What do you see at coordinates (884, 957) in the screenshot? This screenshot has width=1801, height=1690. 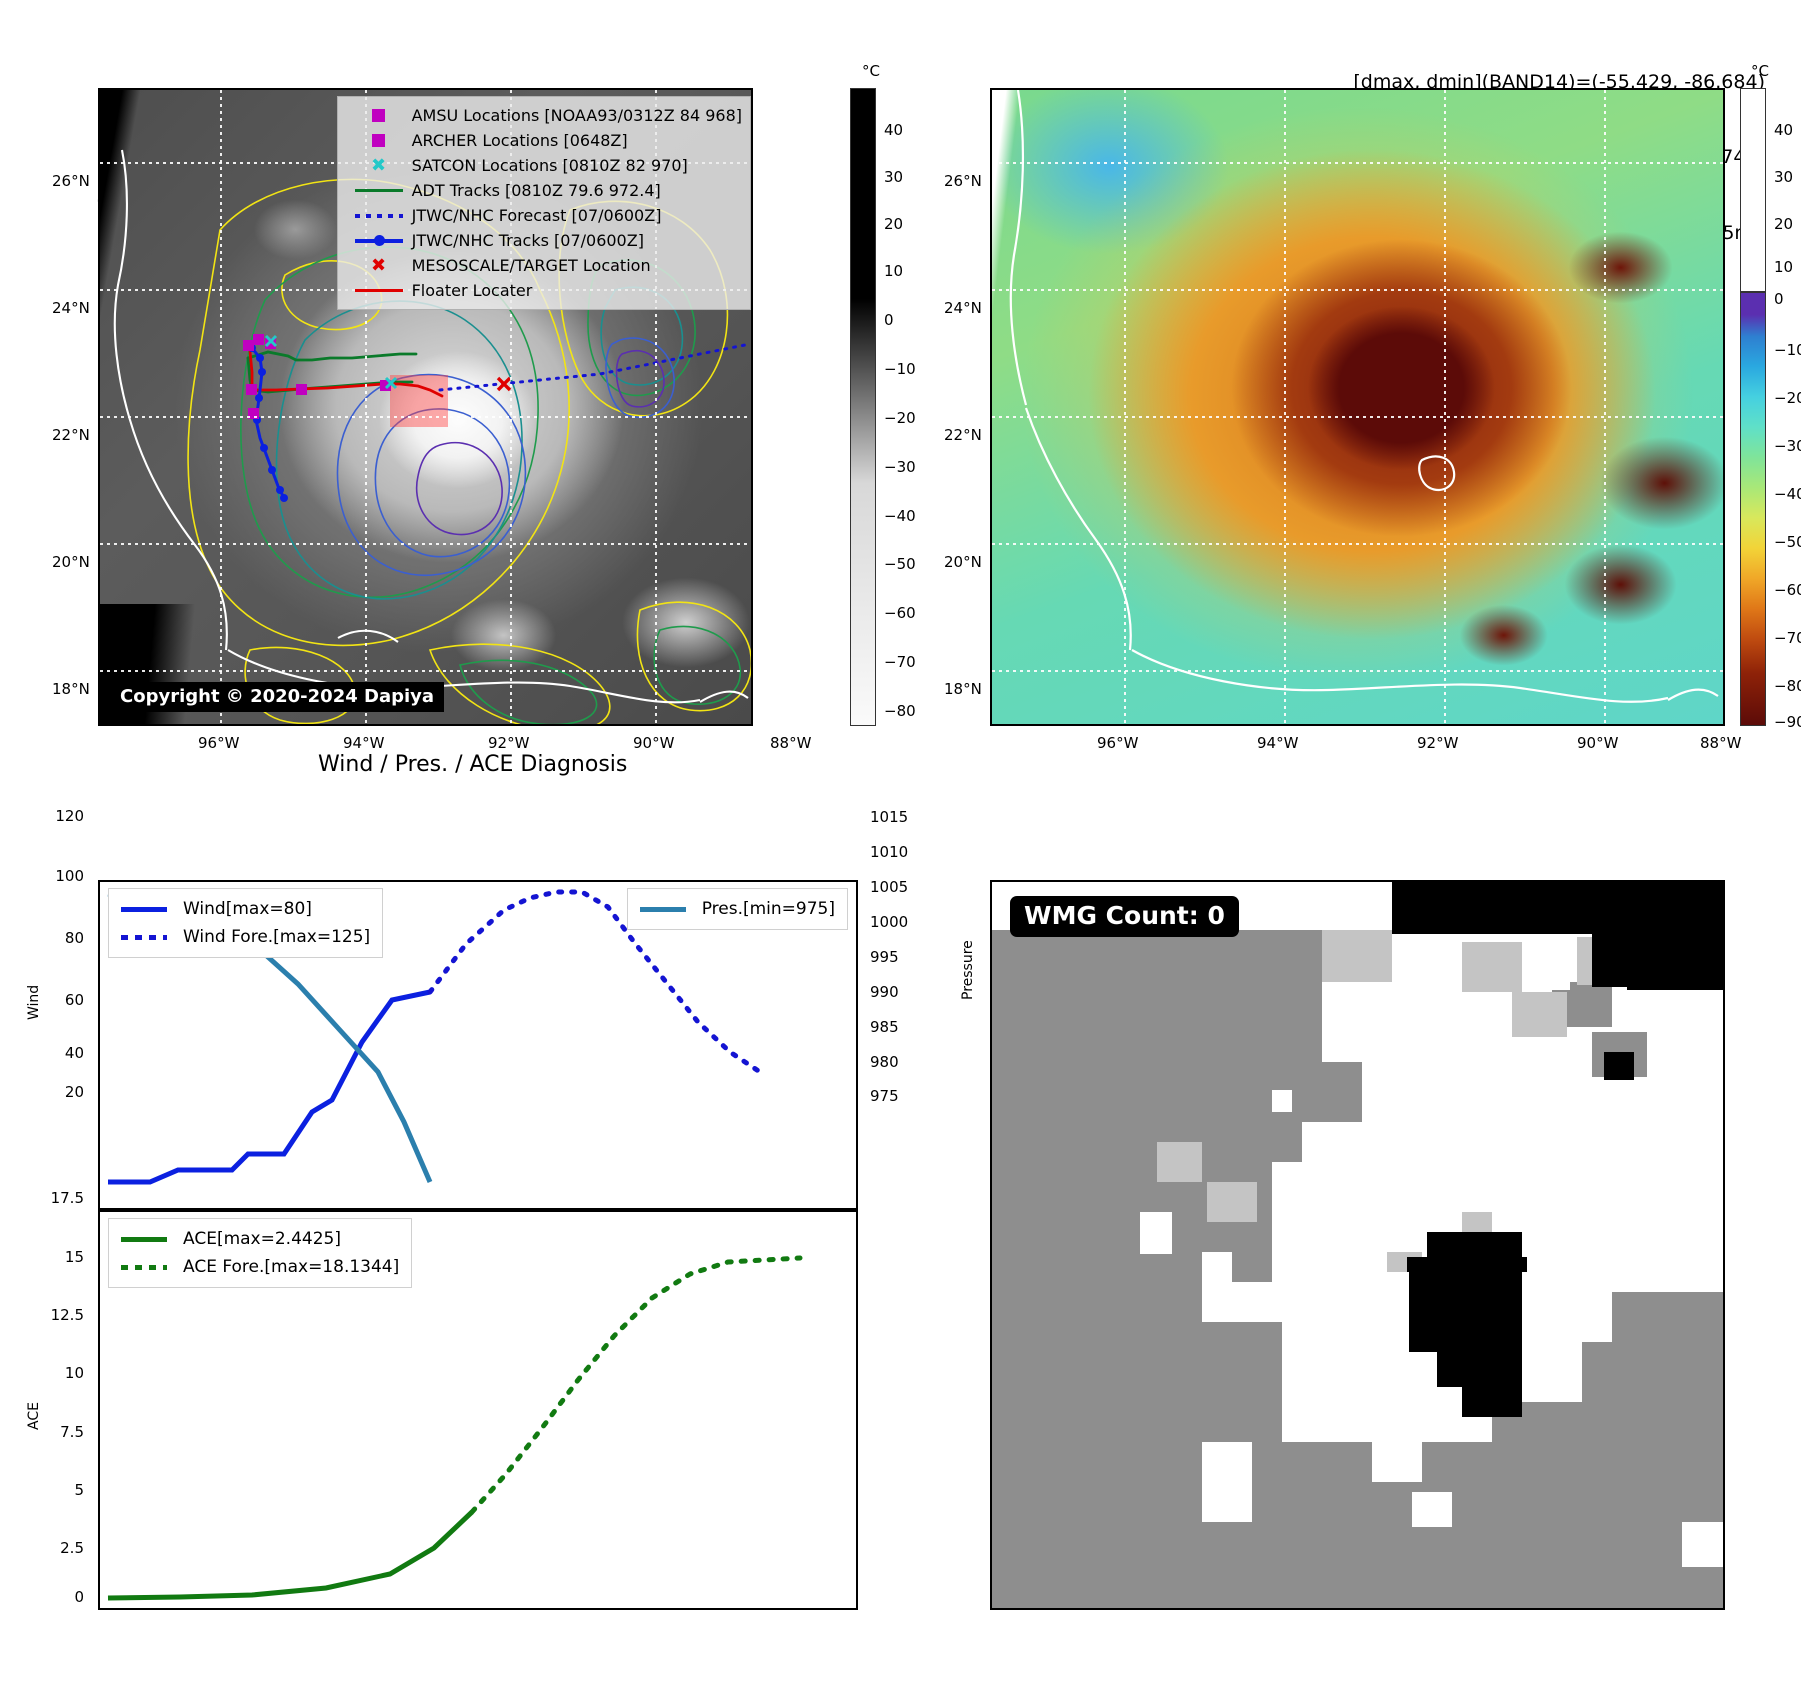 I see `pres-ytick-995: 995` at bounding box center [884, 957].